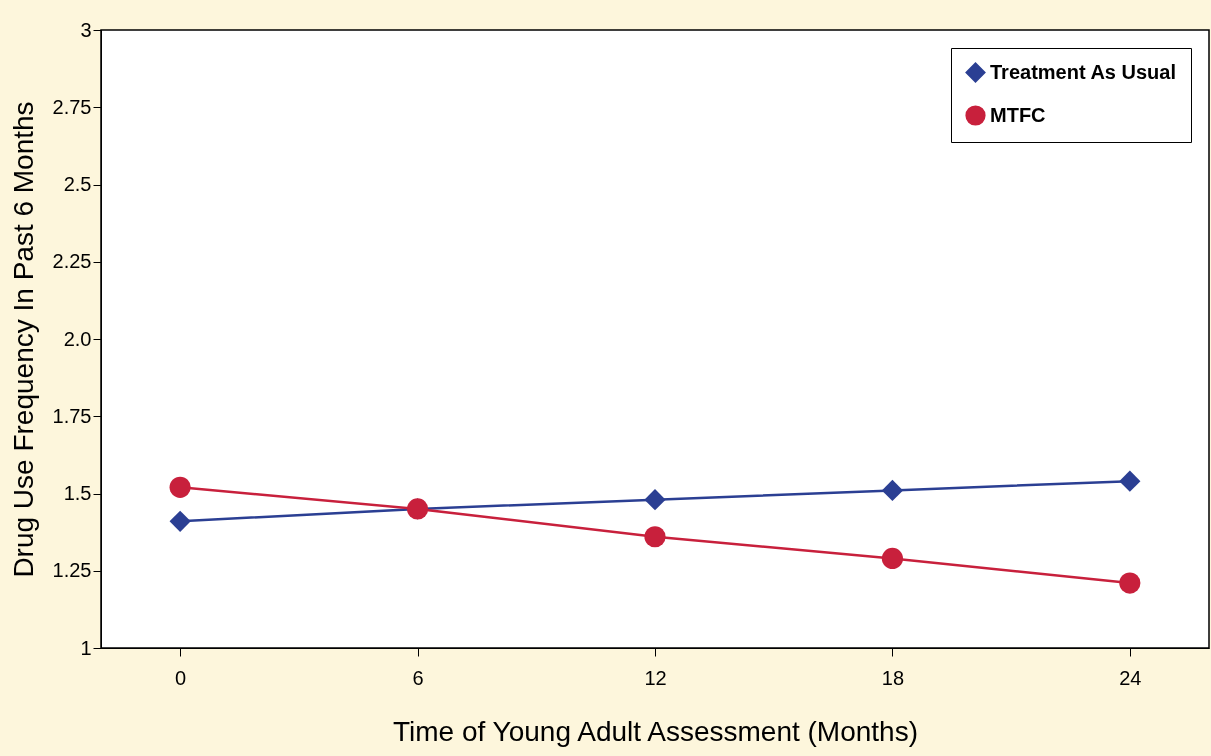 Image resolution: width=1211 pixels, height=756 pixels. What do you see at coordinates (418, 677) in the screenshot?
I see `x-tick-label: 6` at bounding box center [418, 677].